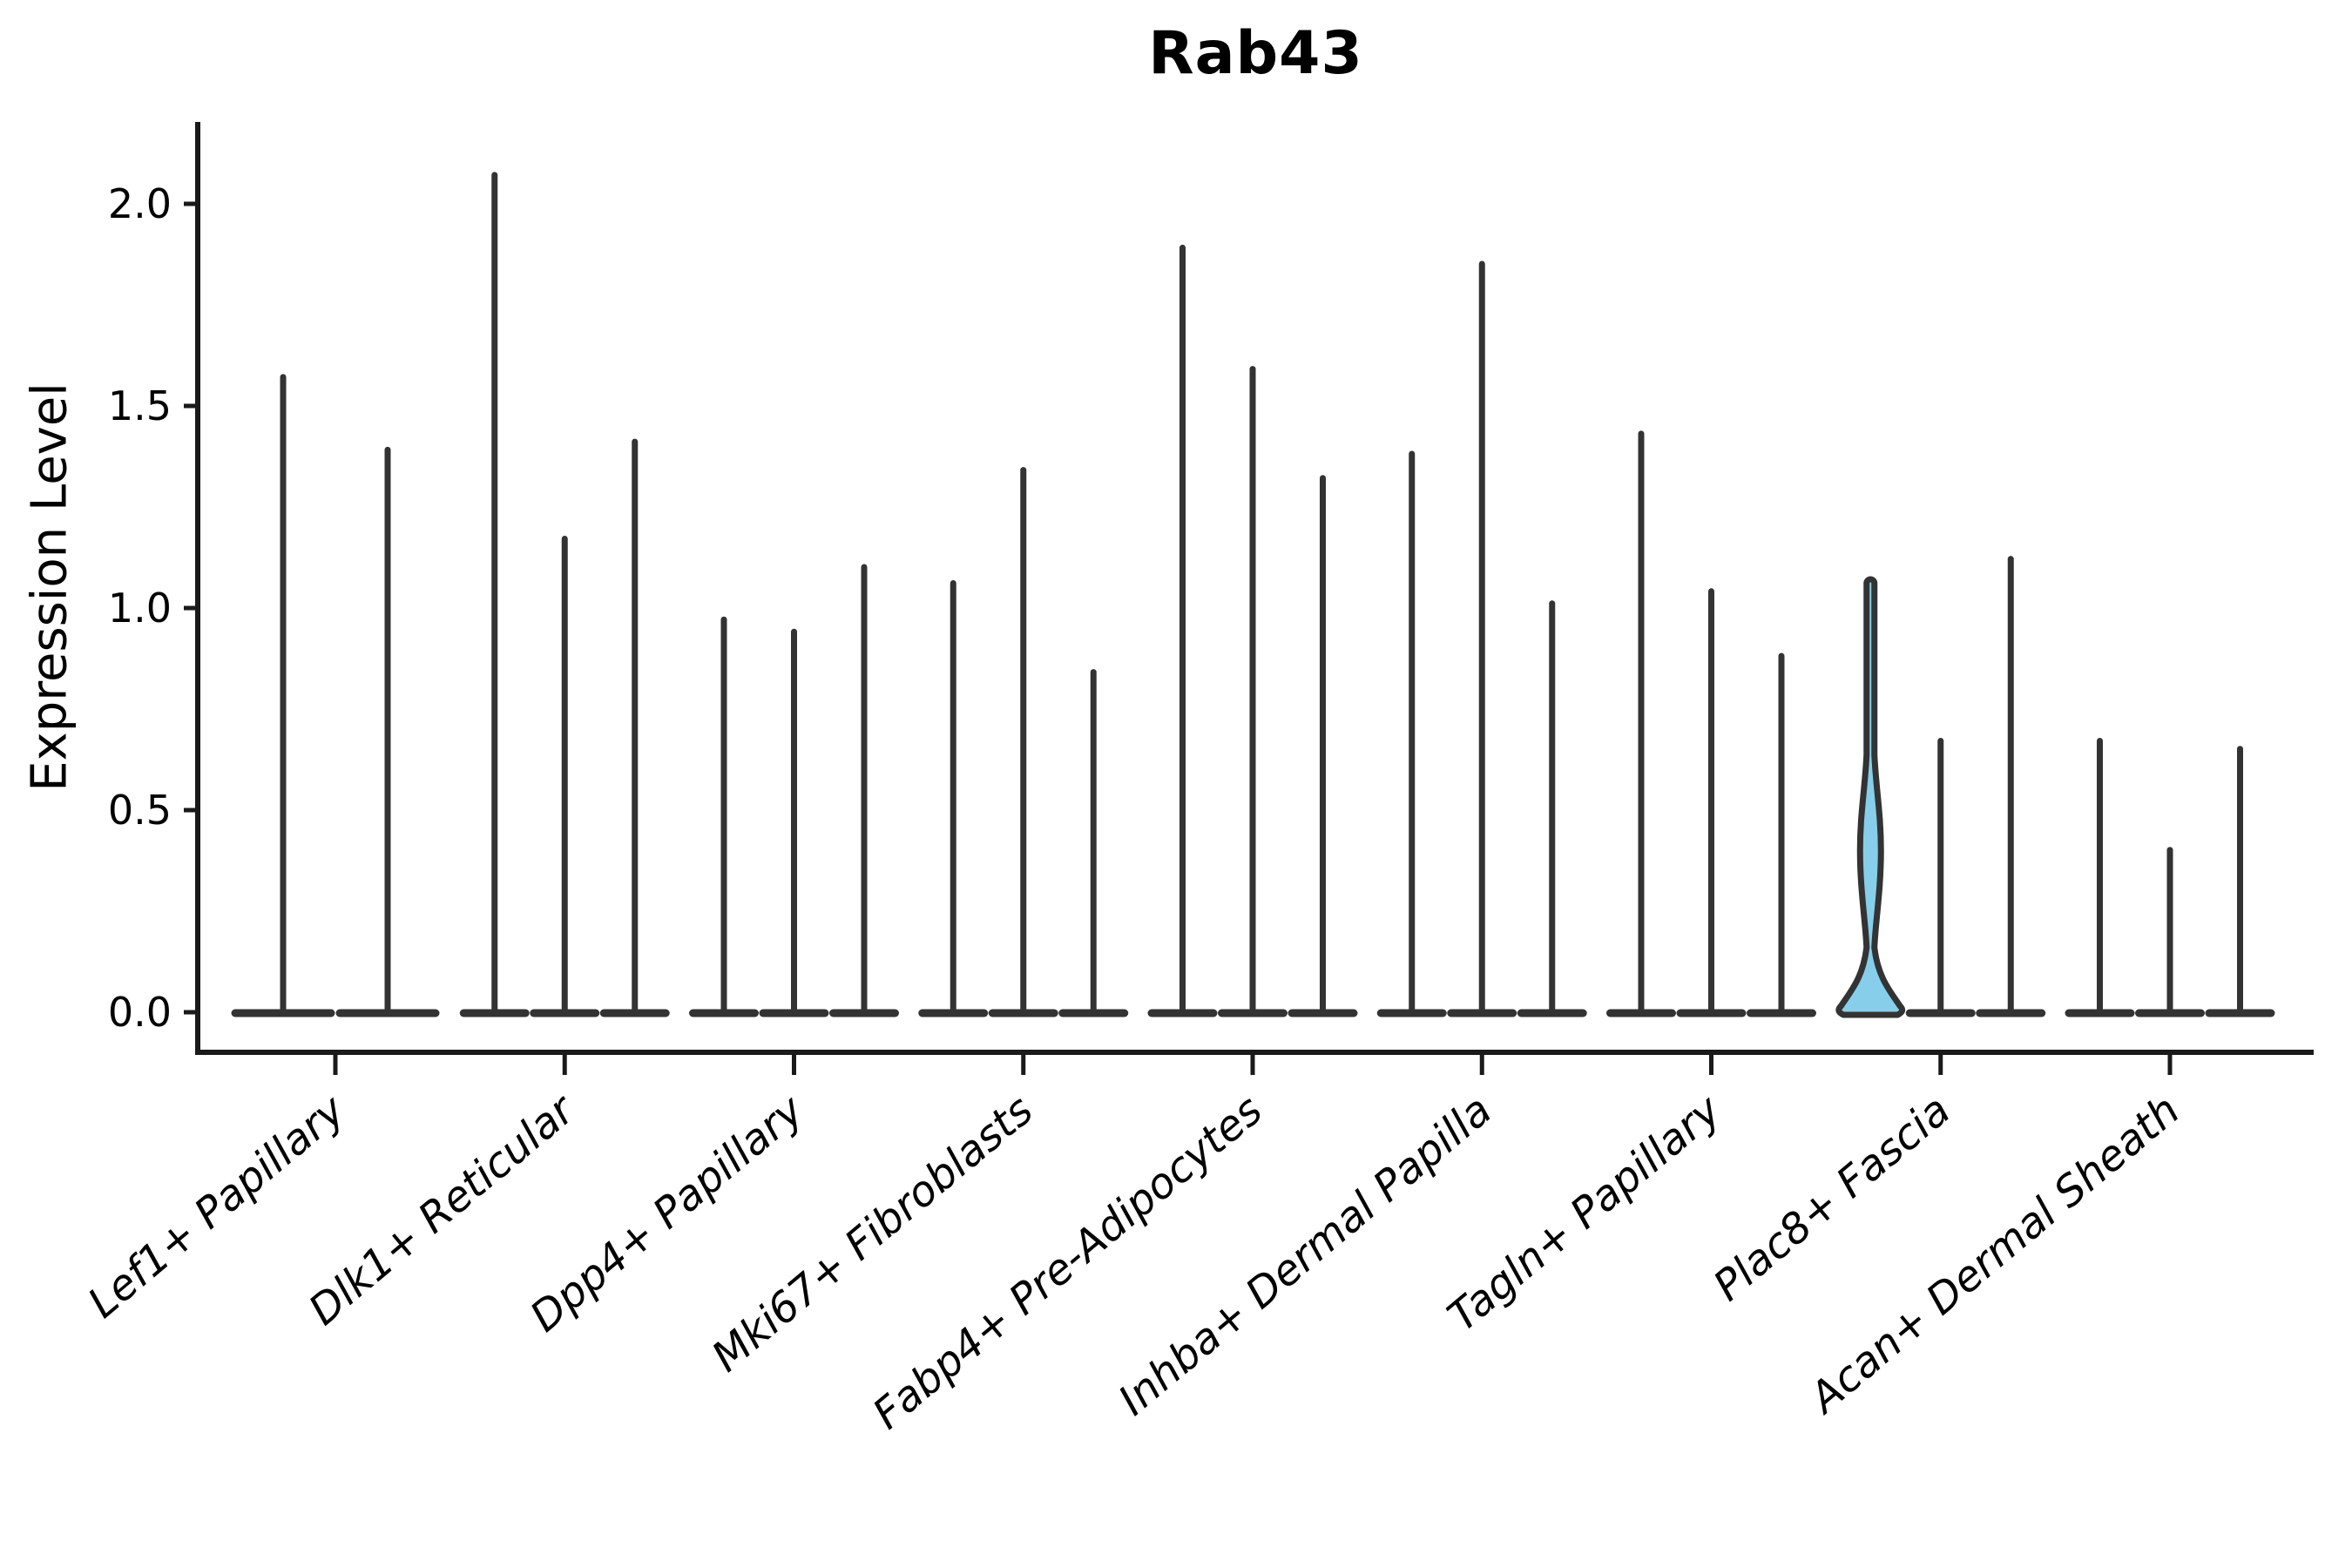  What do you see at coordinates (1870, 797) in the screenshot?
I see `highlighted-violin` at bounding box center [1870, 797].